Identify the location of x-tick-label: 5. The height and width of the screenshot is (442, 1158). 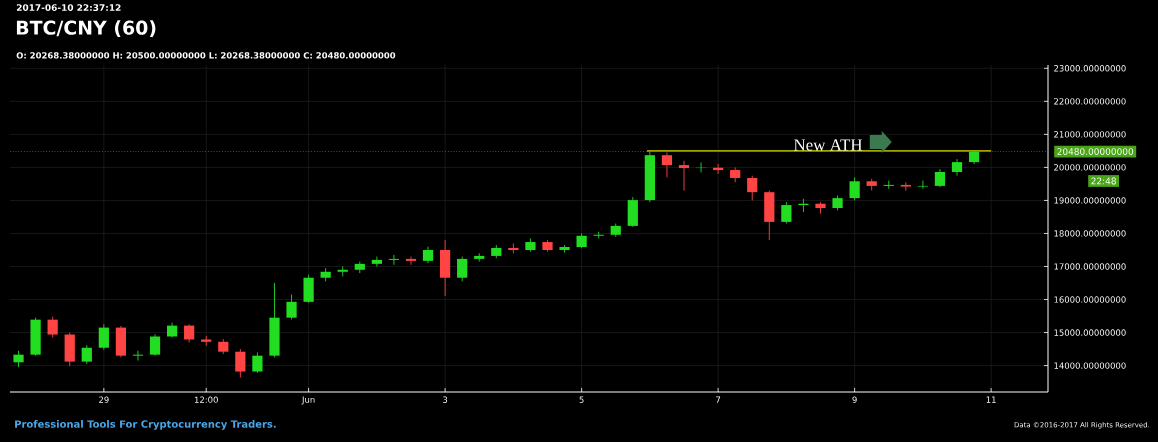
(581, 399).